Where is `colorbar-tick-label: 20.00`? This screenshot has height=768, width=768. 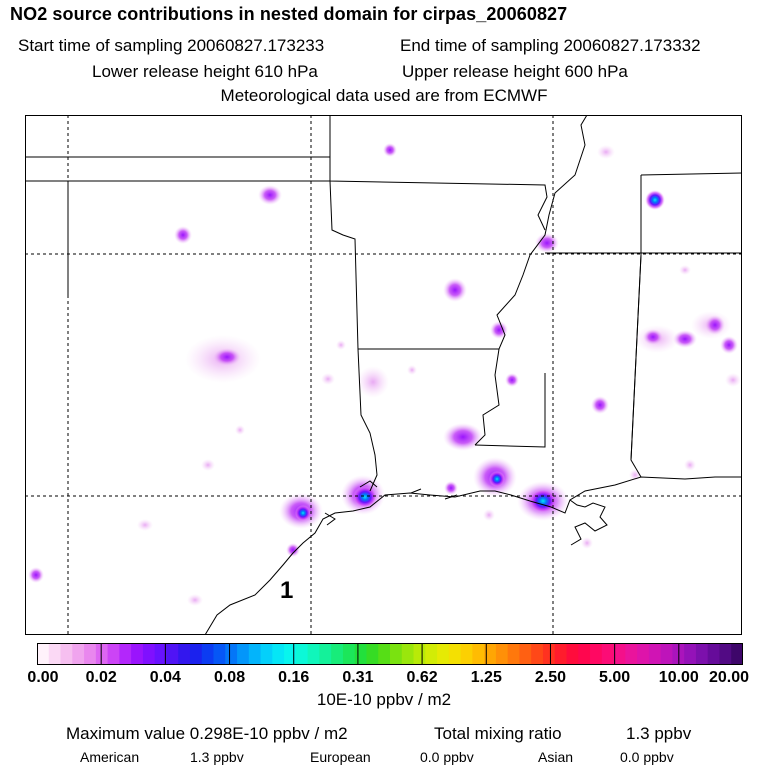 colorbar-tick-label: 20.00 is located at coordinates (729, 677).